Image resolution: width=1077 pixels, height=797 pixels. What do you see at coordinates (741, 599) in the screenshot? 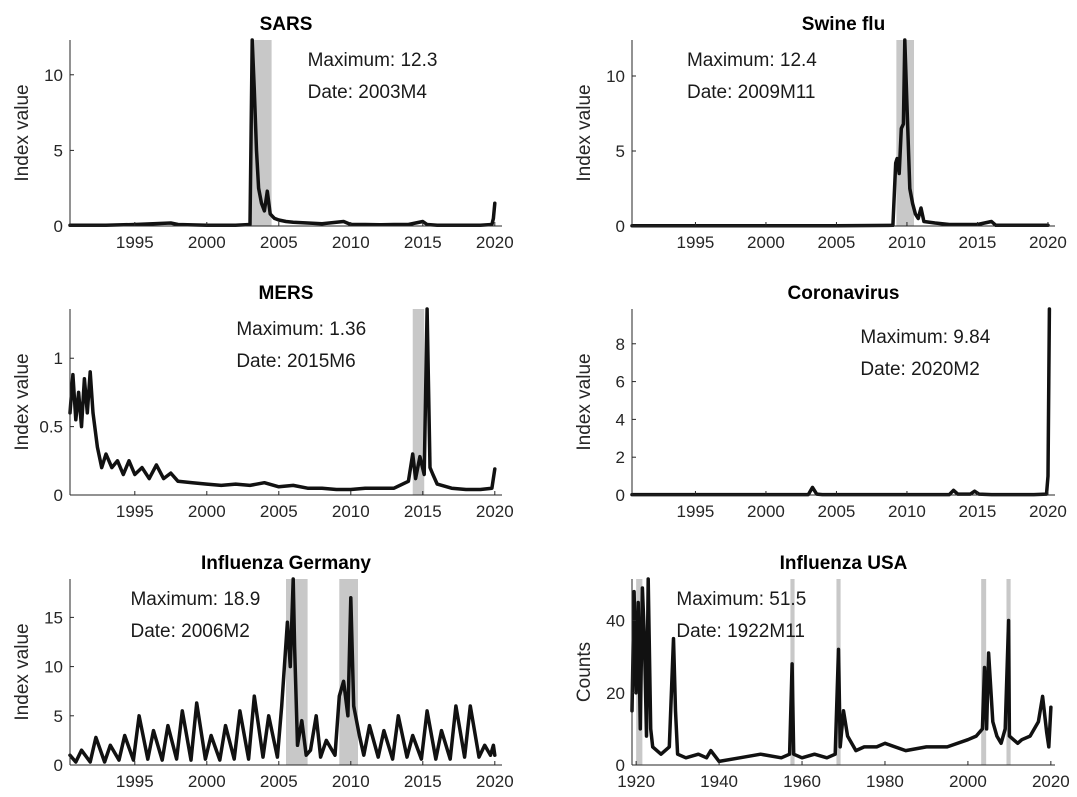
I see `annotation-maximum: Maximum: 51.5` at bounding box center [741, 599].